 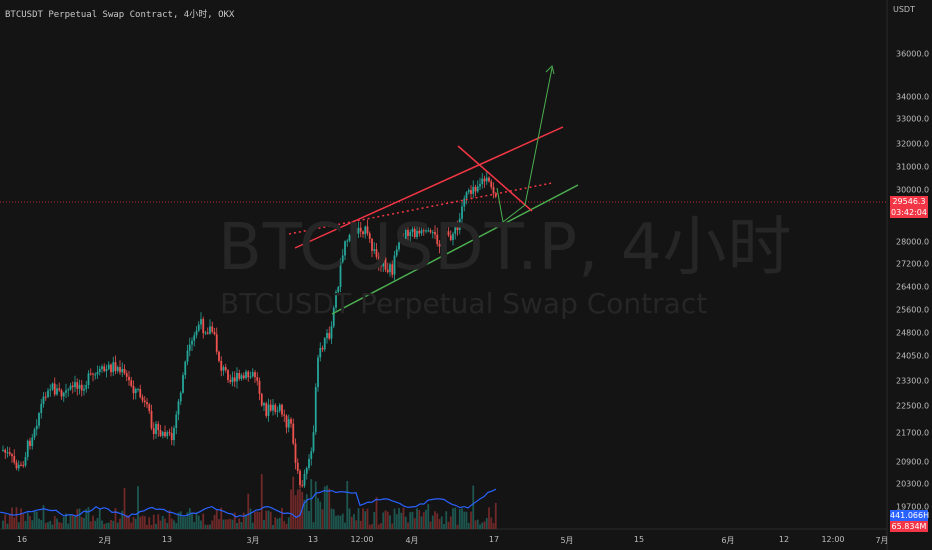 What do you see at coordinates (913, 144) in the screenshot?
I see `price-tick-label: 32000.0` at bounding box center [913, 144].